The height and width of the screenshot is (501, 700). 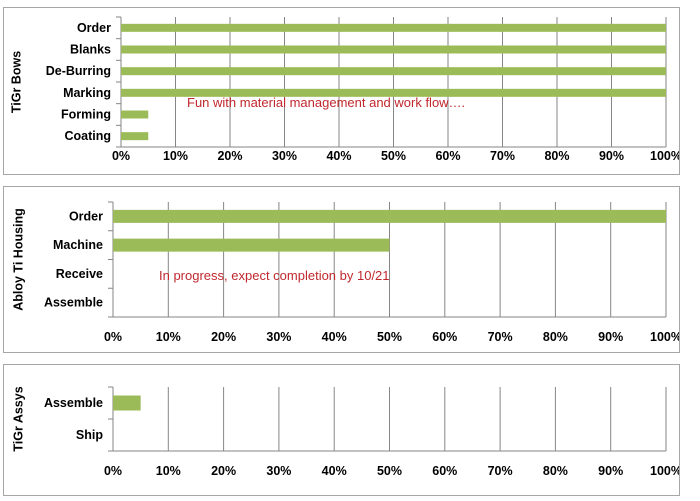 I want to click on chart-title: Abloy Ti Housing, so click(x=18, y=259).